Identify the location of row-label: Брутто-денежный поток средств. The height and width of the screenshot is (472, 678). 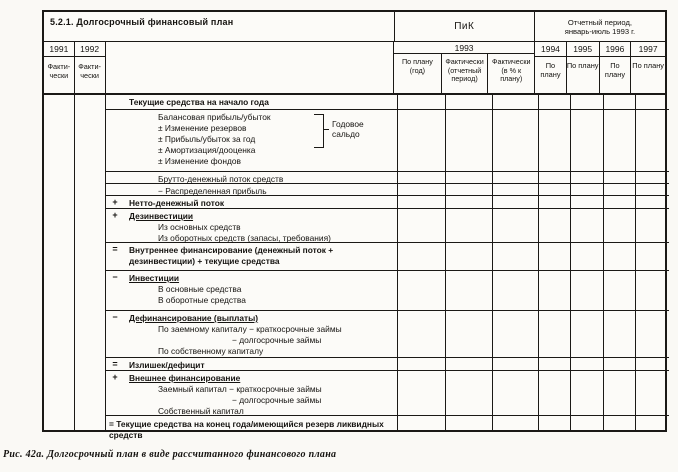
(221, 179).